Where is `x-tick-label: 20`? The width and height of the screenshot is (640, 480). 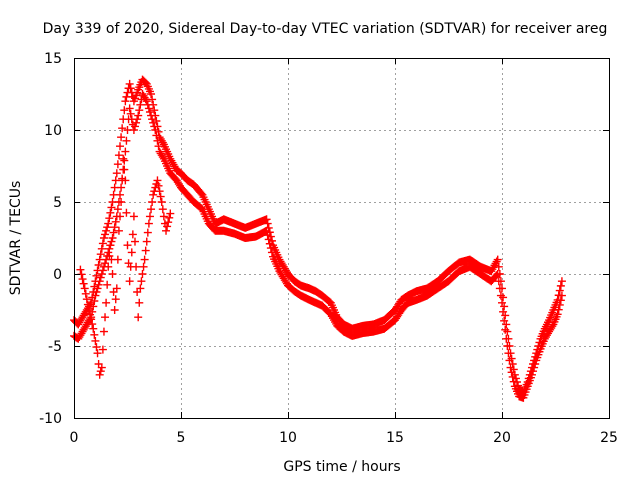 x-tick-label: 20 is located at coordinates (502, 438).